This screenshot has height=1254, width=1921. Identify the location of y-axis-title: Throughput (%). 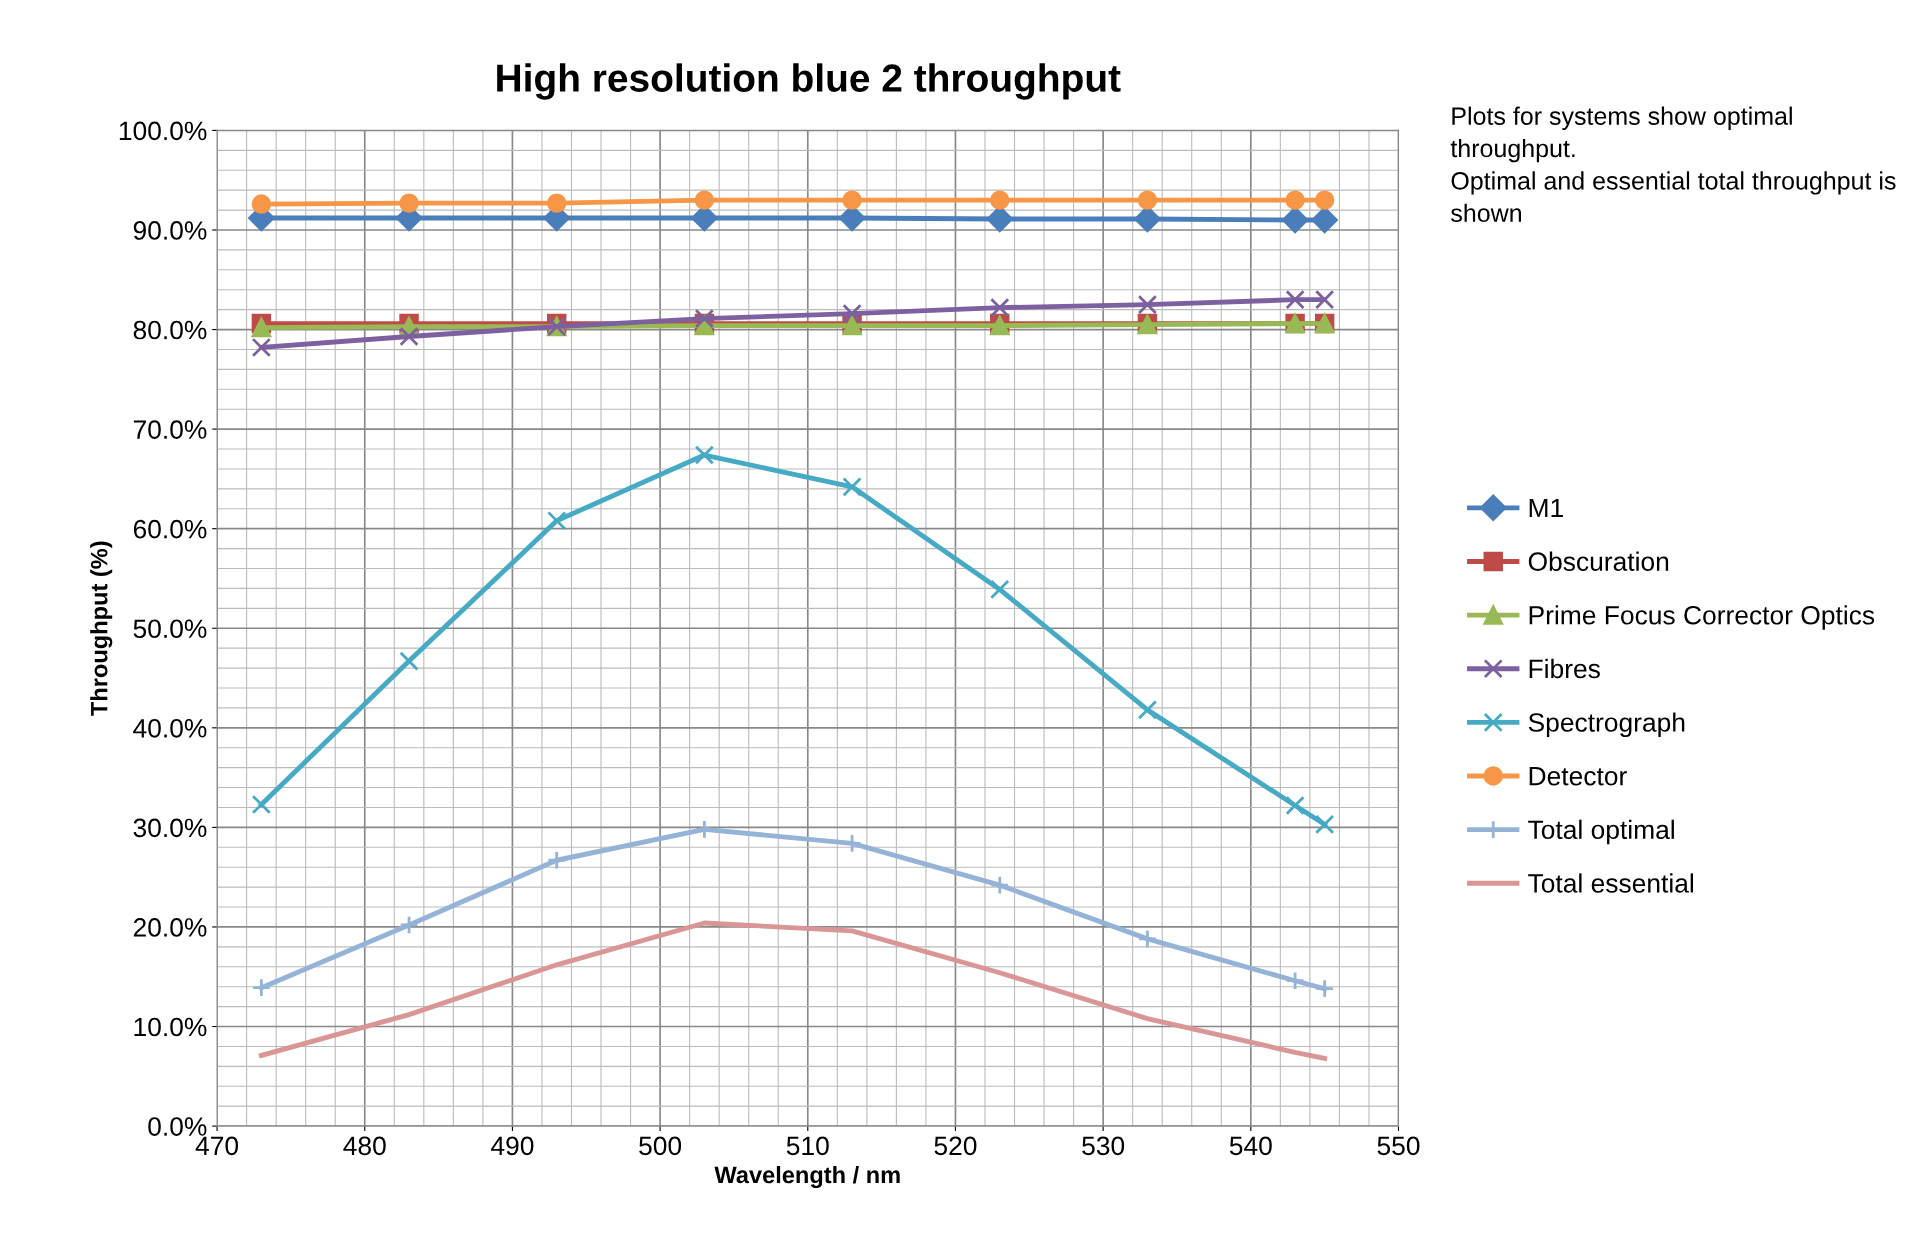
(101, 628).